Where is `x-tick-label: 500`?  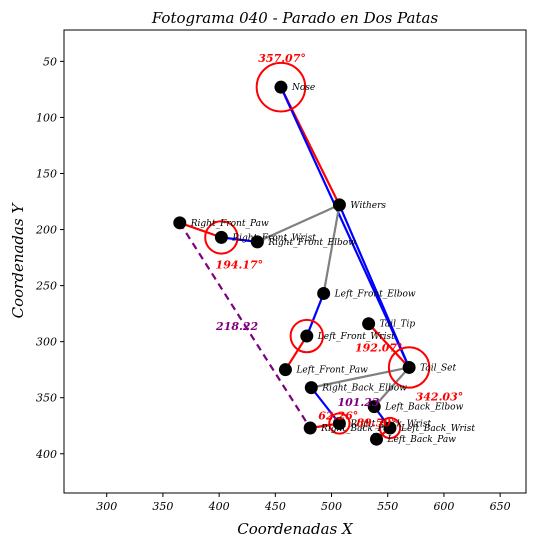 x-tick-label: 500 is located at coordinates (331, 506).